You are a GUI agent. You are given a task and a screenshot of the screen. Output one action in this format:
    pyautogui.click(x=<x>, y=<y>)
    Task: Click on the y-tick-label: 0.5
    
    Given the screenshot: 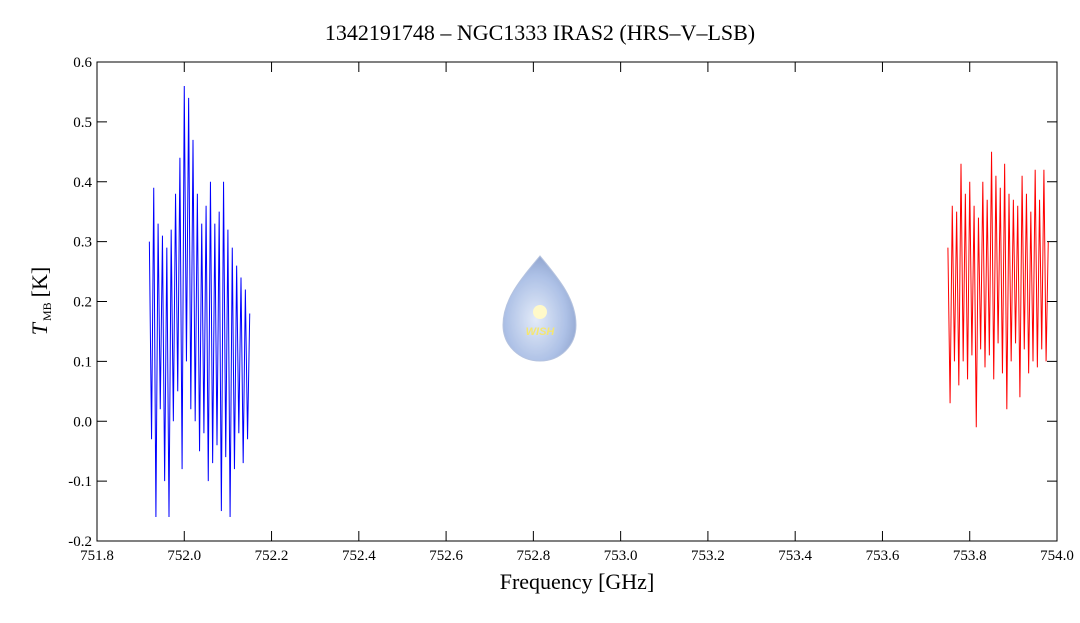 What is the action you would take?
    pyautogui.click(x=82, y=123)
    